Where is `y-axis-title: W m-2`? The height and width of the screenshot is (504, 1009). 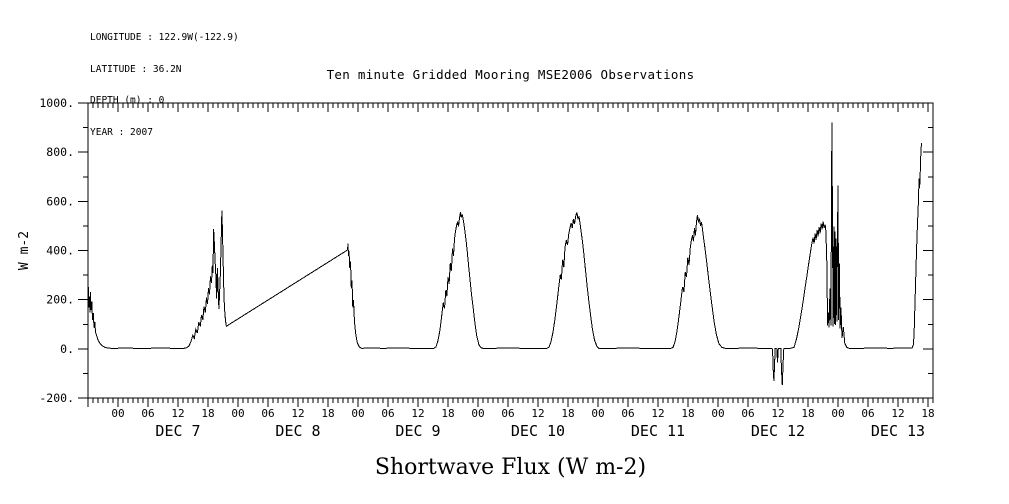
y-axis-title: W m-2 is located at coordinates (24, 250).